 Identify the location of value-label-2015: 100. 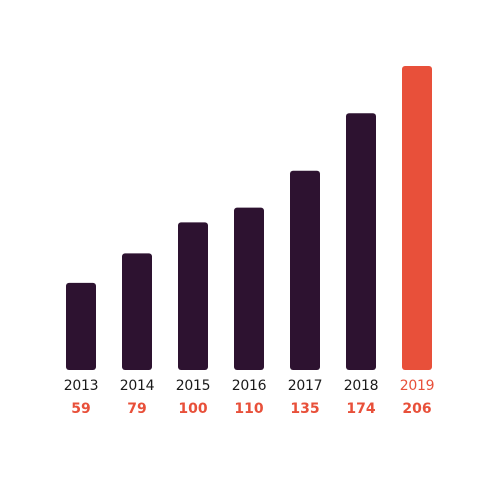
(192, 409).